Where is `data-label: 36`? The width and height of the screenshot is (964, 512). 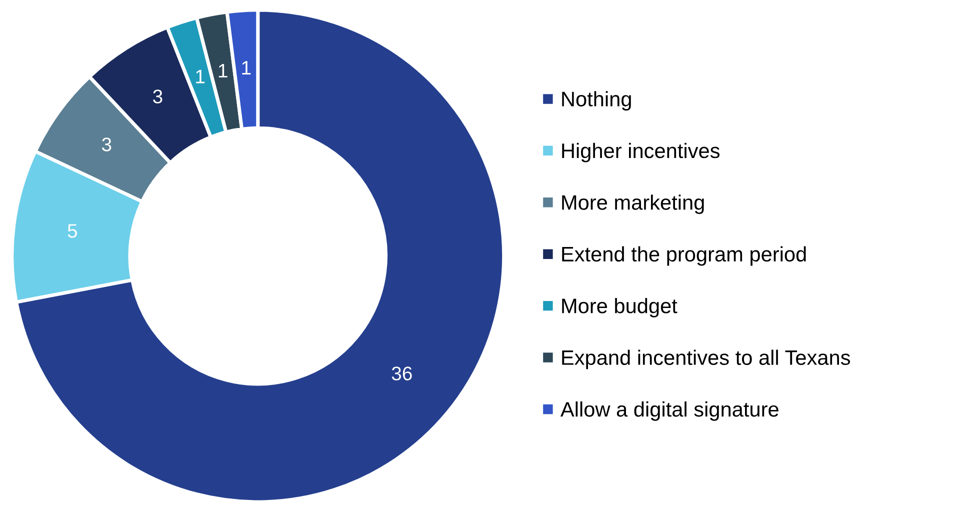
data-label: 36 is located at coordinates (402, 373).